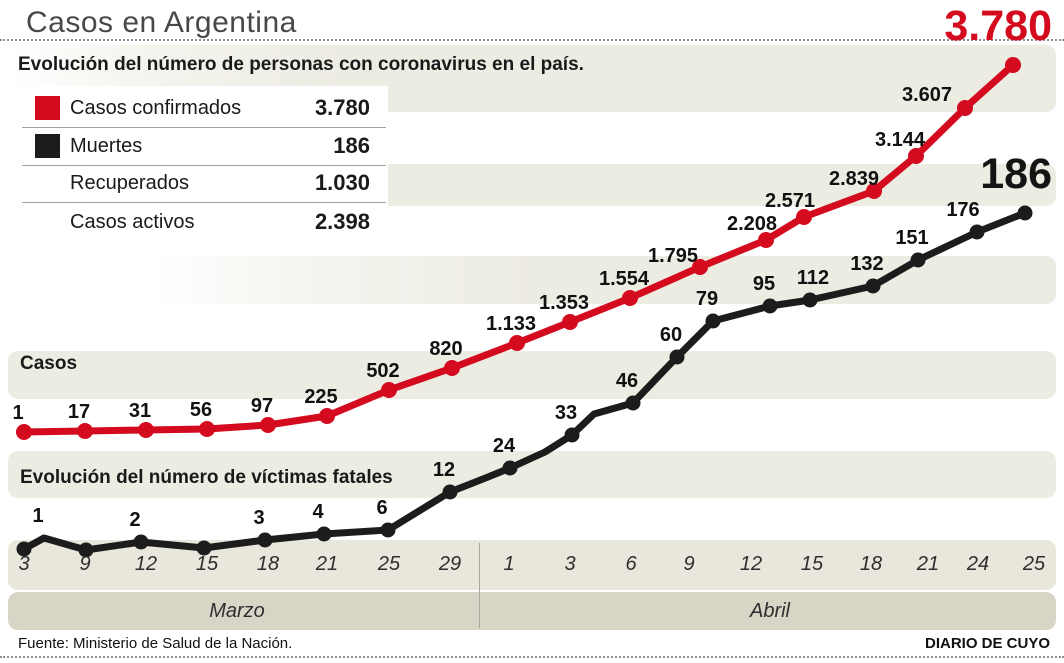 Image resolution: width=1064 pixels, height=663 pixels. Describe the element at coordinates (342, 182) in the screenshot. I see `legend-value: 1.030` at that location.